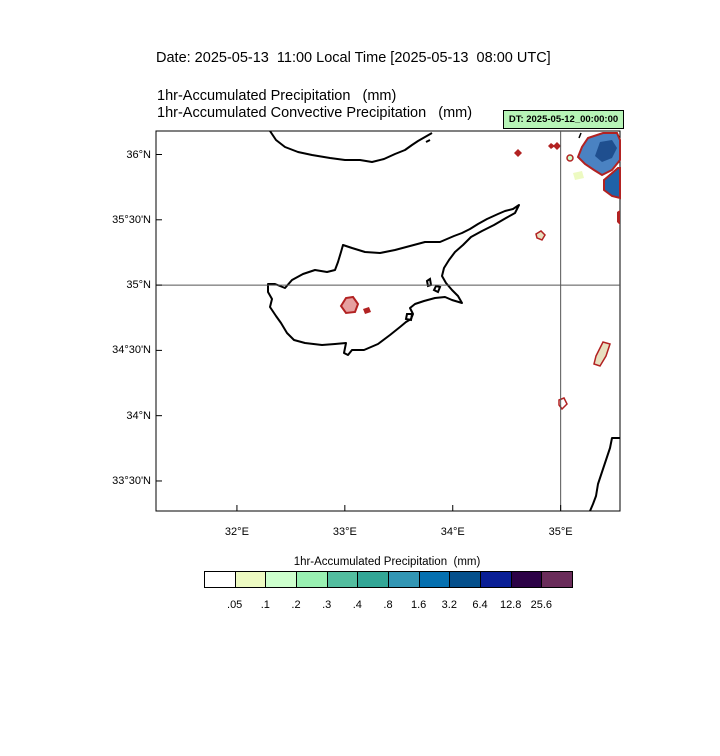 The image size is (720, 756). What do you see at coordinates (351, 146) in the screenshot?
I see `turkey-coastline` at bounding box center [351, 146].